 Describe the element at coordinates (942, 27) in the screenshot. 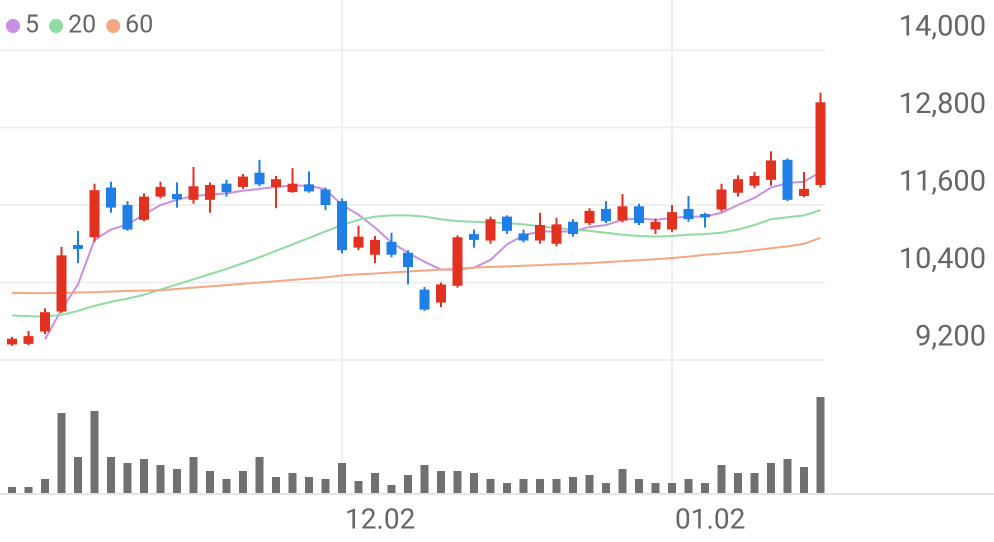

I see `y-tick-label: 14,000` at that location.